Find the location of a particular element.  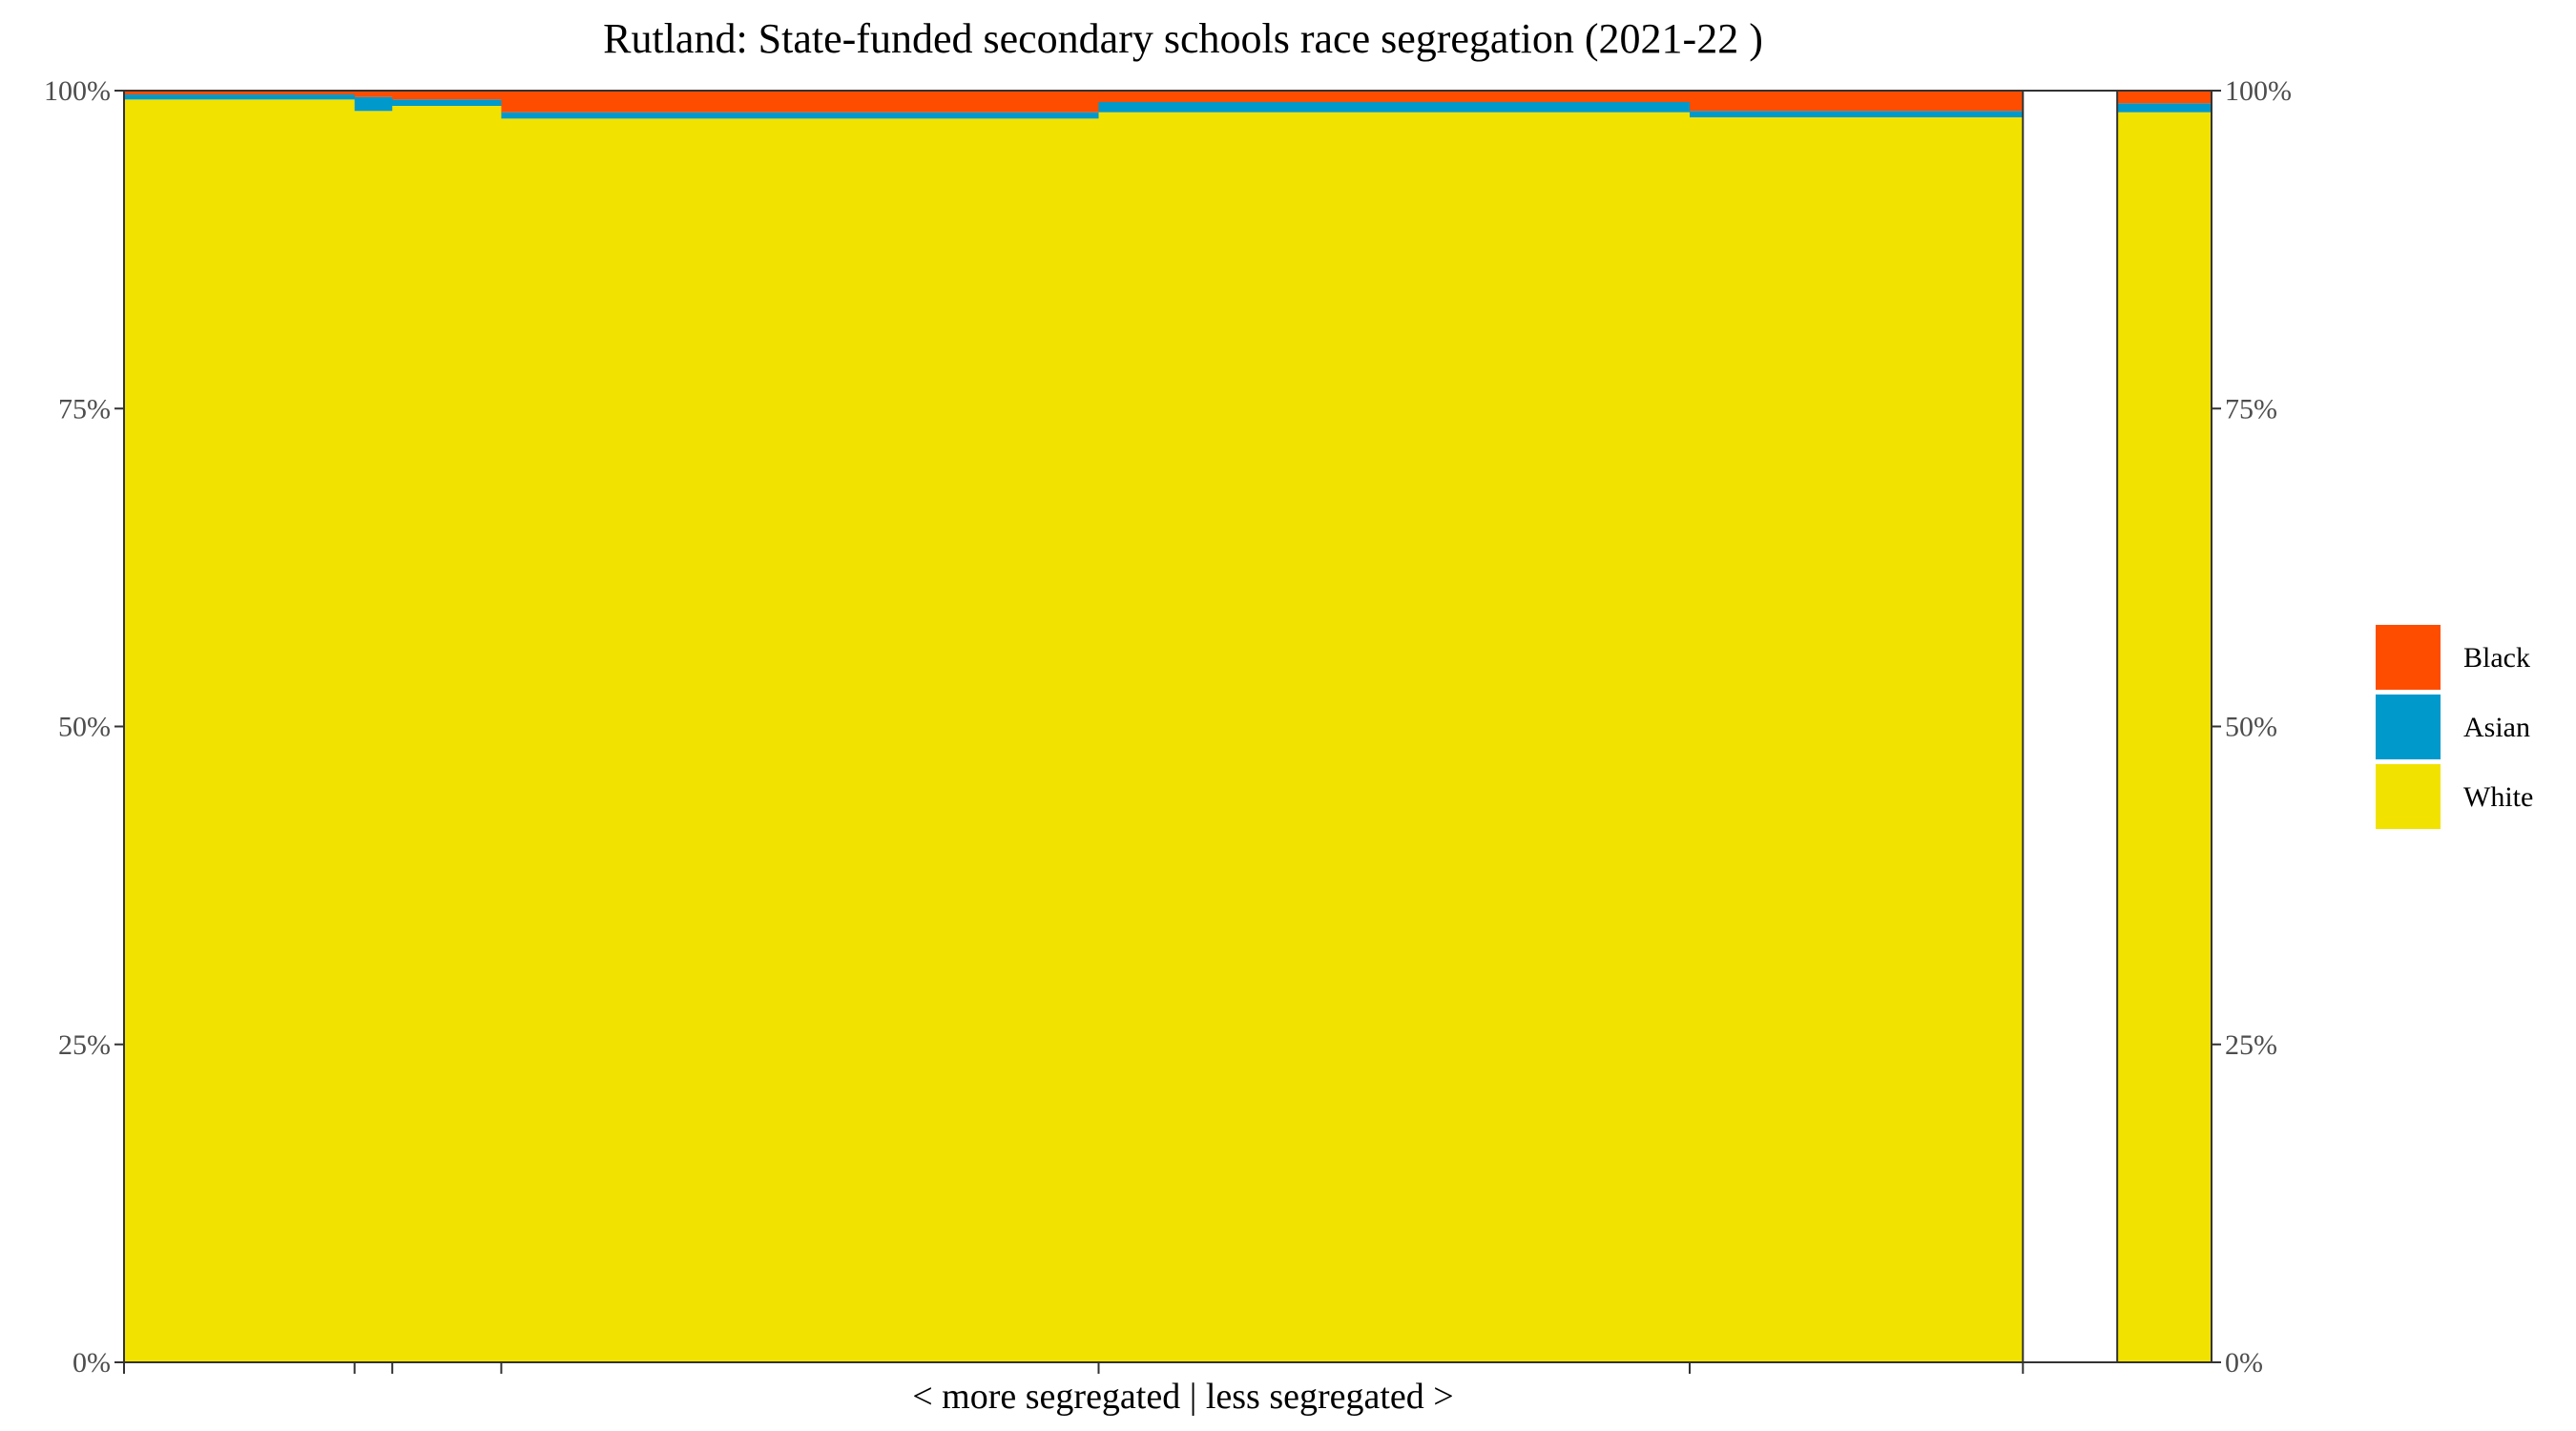

bar-total-white is located at coordinates (2164, 737).